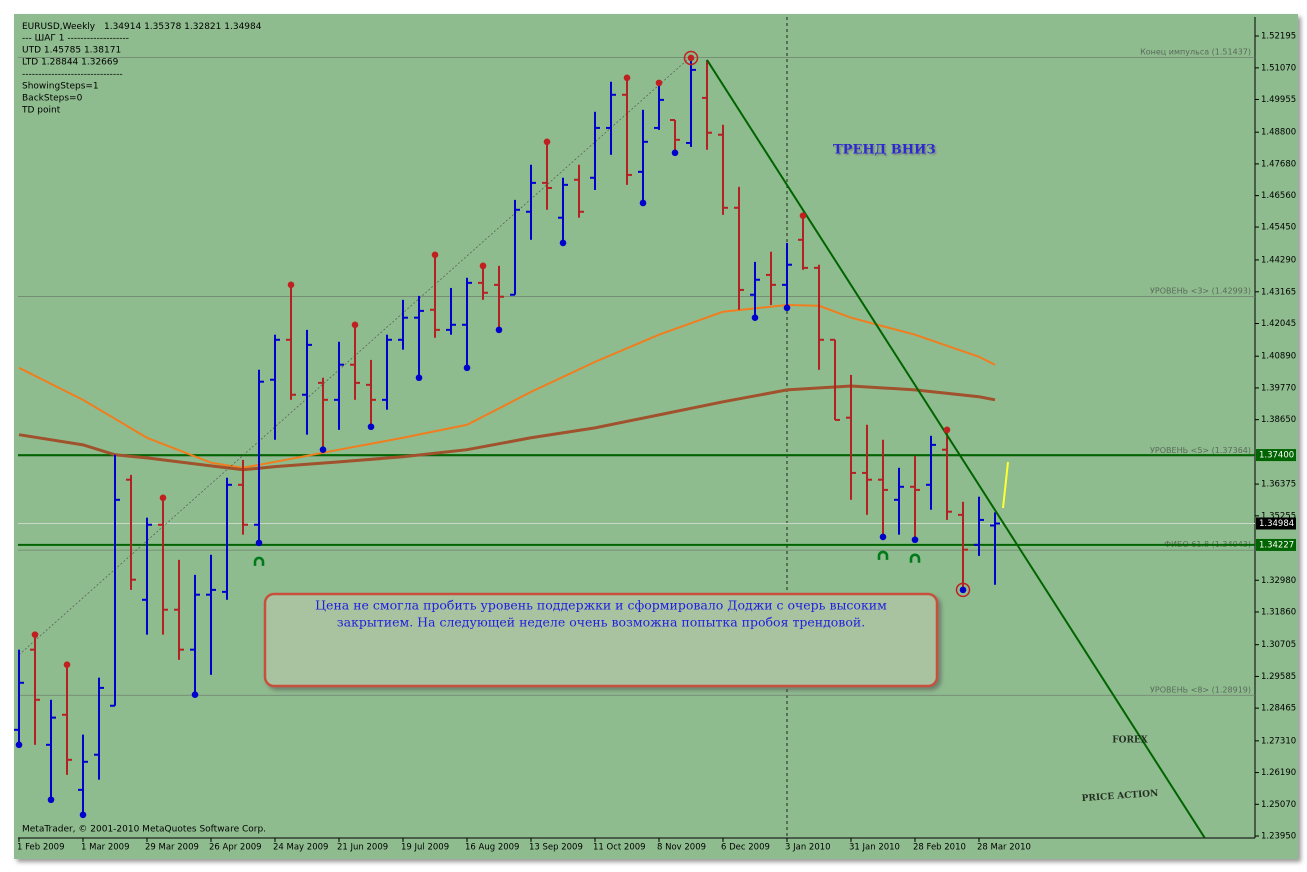 This screenshot has width=1307, height=872. I want to click on level-label: УРОВЕНЬ <5> (1.37364), so click(1200, 450).